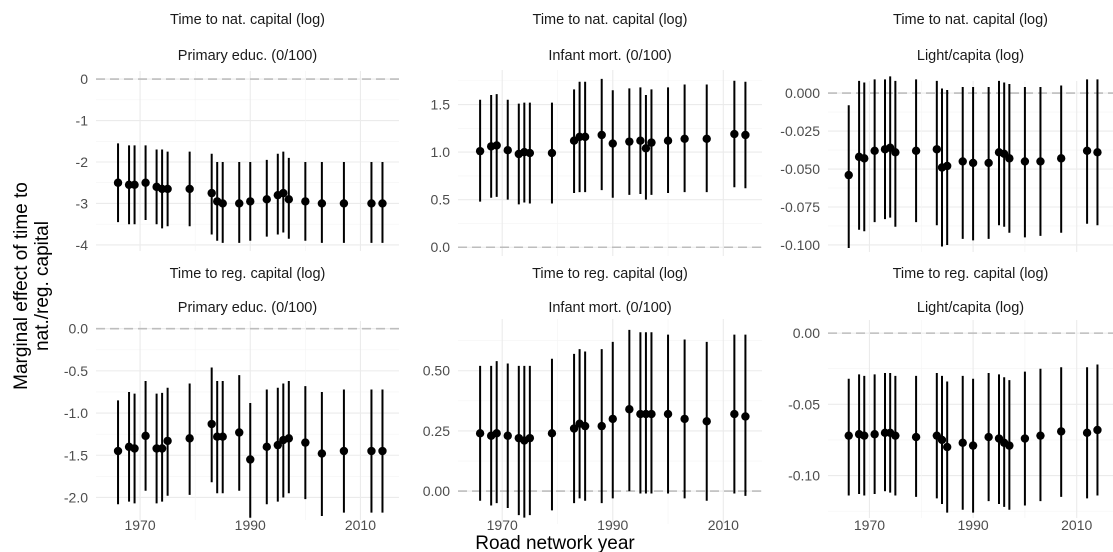  What do you see at coordinates (76, 497) in the screenshot?
I see `y-tick-label: -2.0` at bounding box center [76, 497].